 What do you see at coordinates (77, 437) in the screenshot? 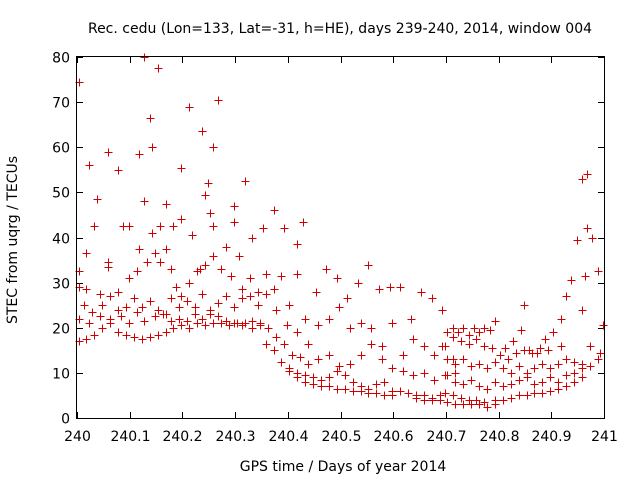
I see `x-tick-label: 240` at bounding box center [77, 437].